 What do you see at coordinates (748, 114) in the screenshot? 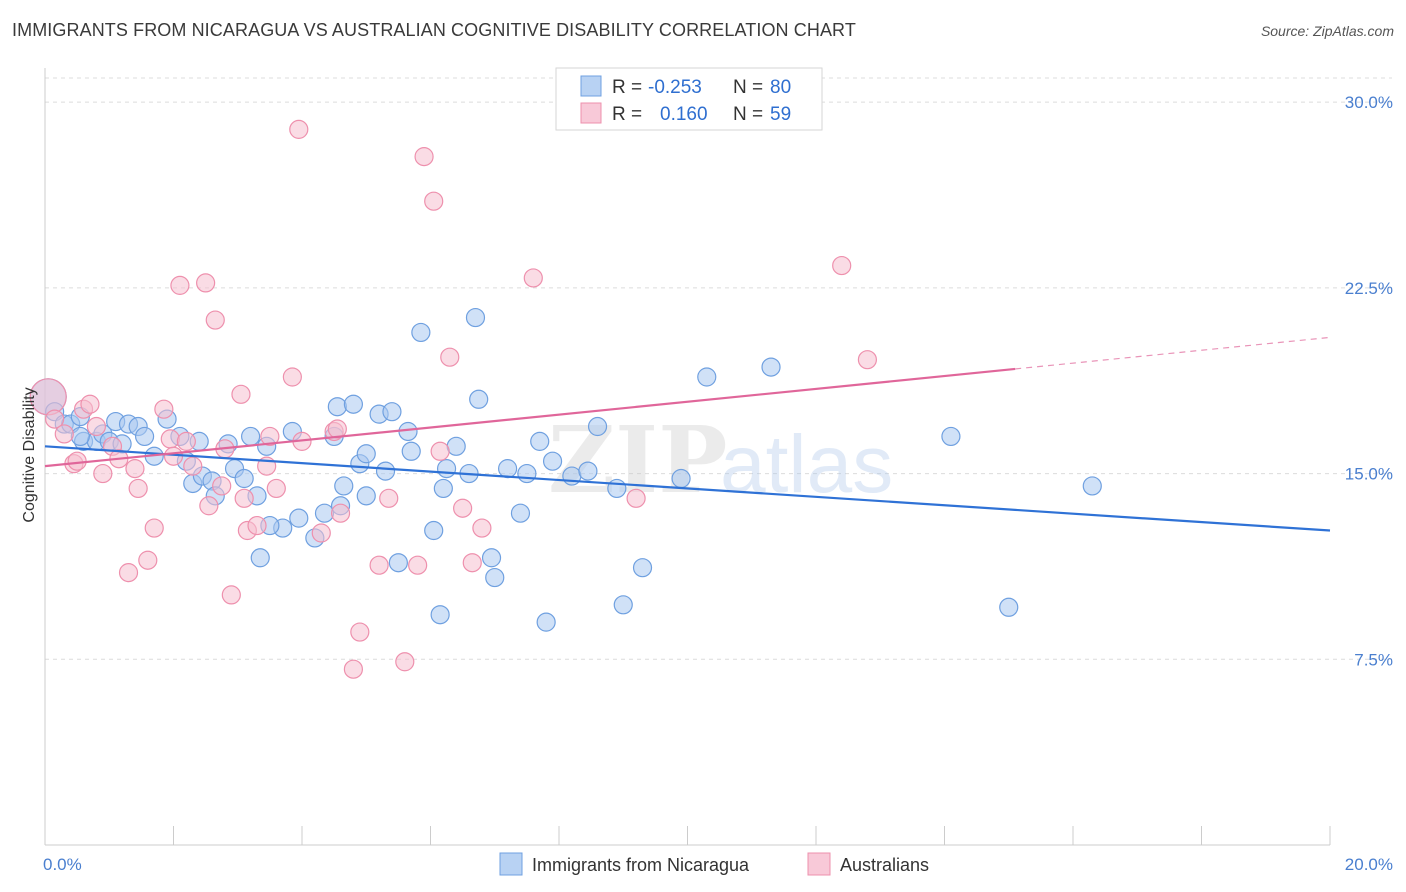
I see `stats-n-label-pink: N =` at bounding box center [748, 114].